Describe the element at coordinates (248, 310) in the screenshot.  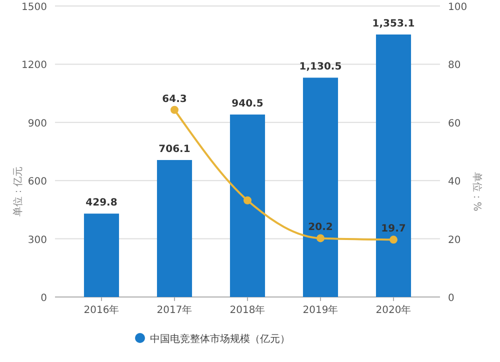
I see `x-tick-label: 2018年` at that location.